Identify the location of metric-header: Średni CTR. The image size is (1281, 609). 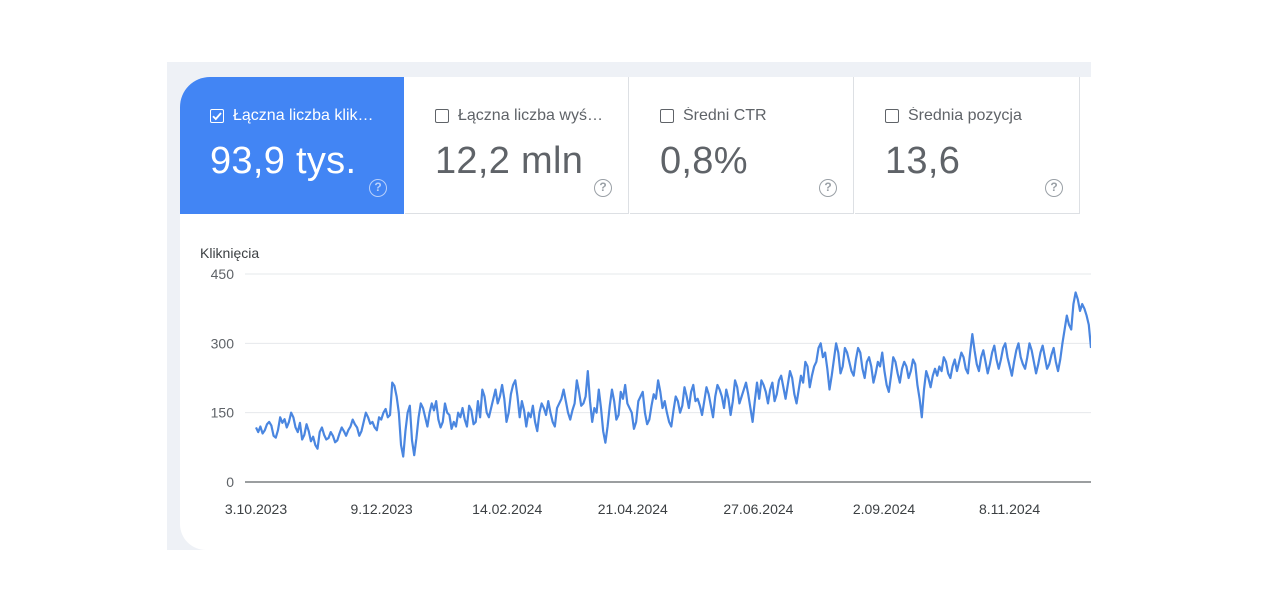
(713, 116).